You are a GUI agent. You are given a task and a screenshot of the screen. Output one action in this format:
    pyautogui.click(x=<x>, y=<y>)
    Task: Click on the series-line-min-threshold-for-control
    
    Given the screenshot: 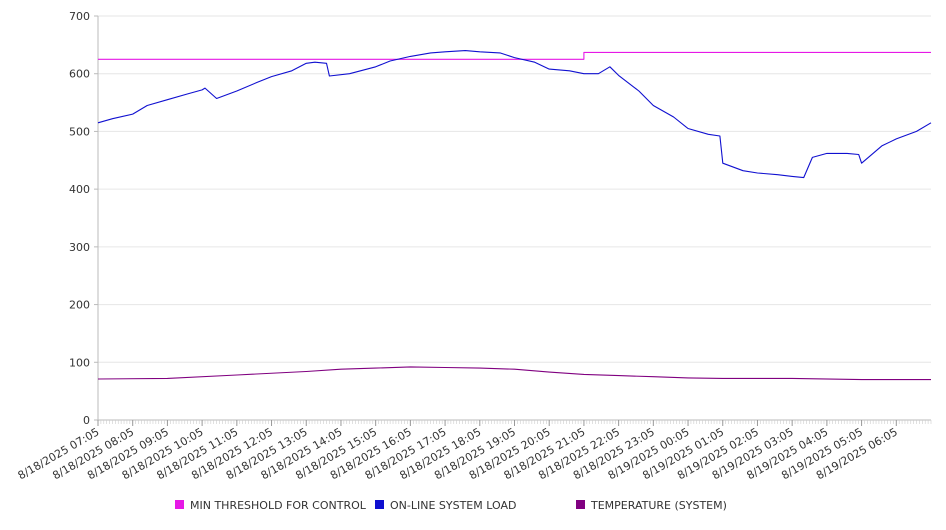 What is the action you would take?
    pyautogui.click(x=514, y=55)
    